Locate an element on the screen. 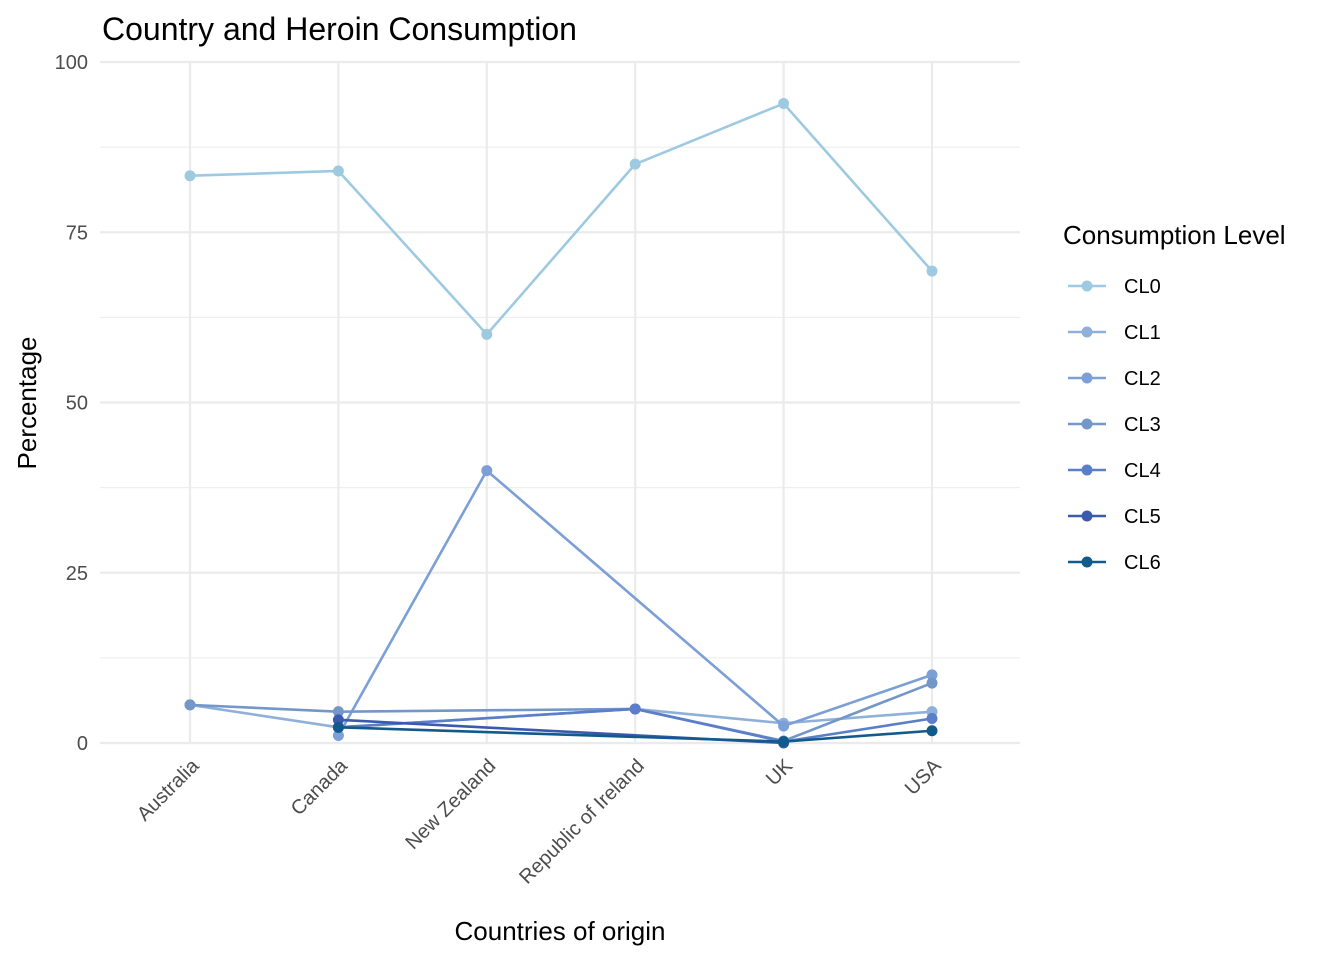 This screenshot has width=1344, height=960. x-tick-label: Republic of Ireland is located at coordinates (581, 821).